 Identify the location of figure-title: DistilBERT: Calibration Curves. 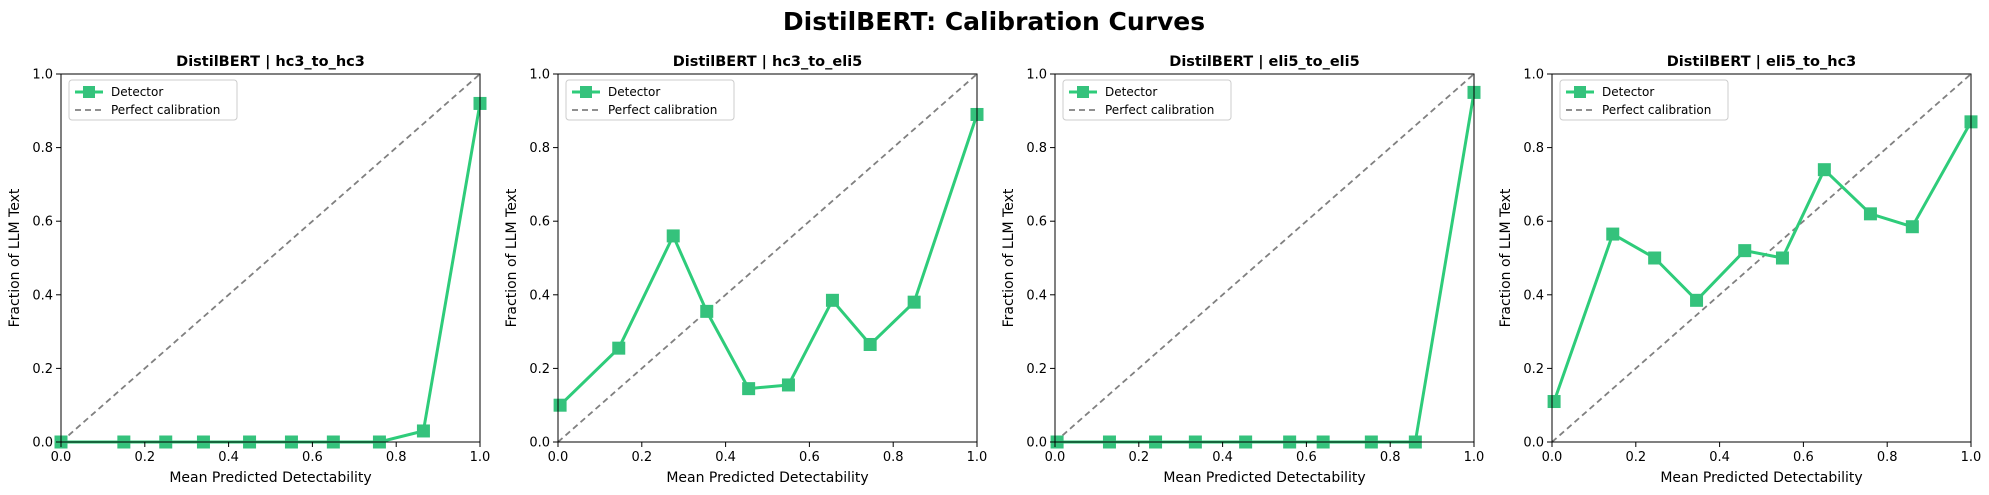
(994, 21).